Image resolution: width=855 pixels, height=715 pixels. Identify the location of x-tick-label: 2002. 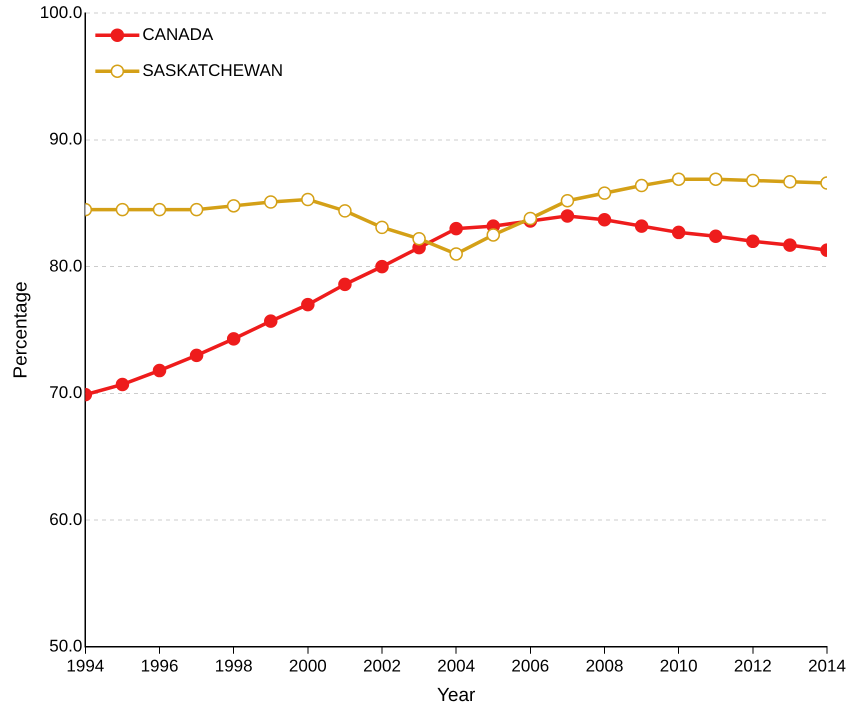
(382, 666).